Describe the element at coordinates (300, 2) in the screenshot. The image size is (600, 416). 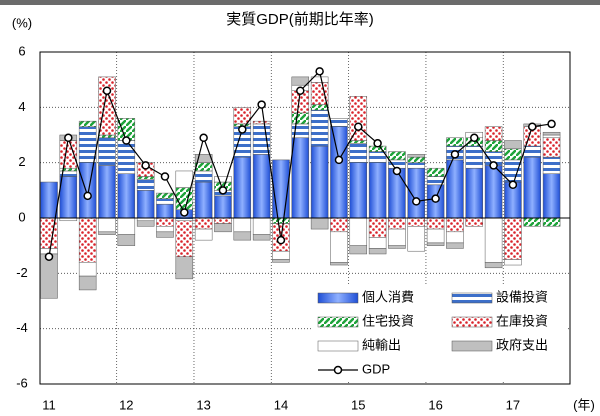
I see `header-band` at that location.